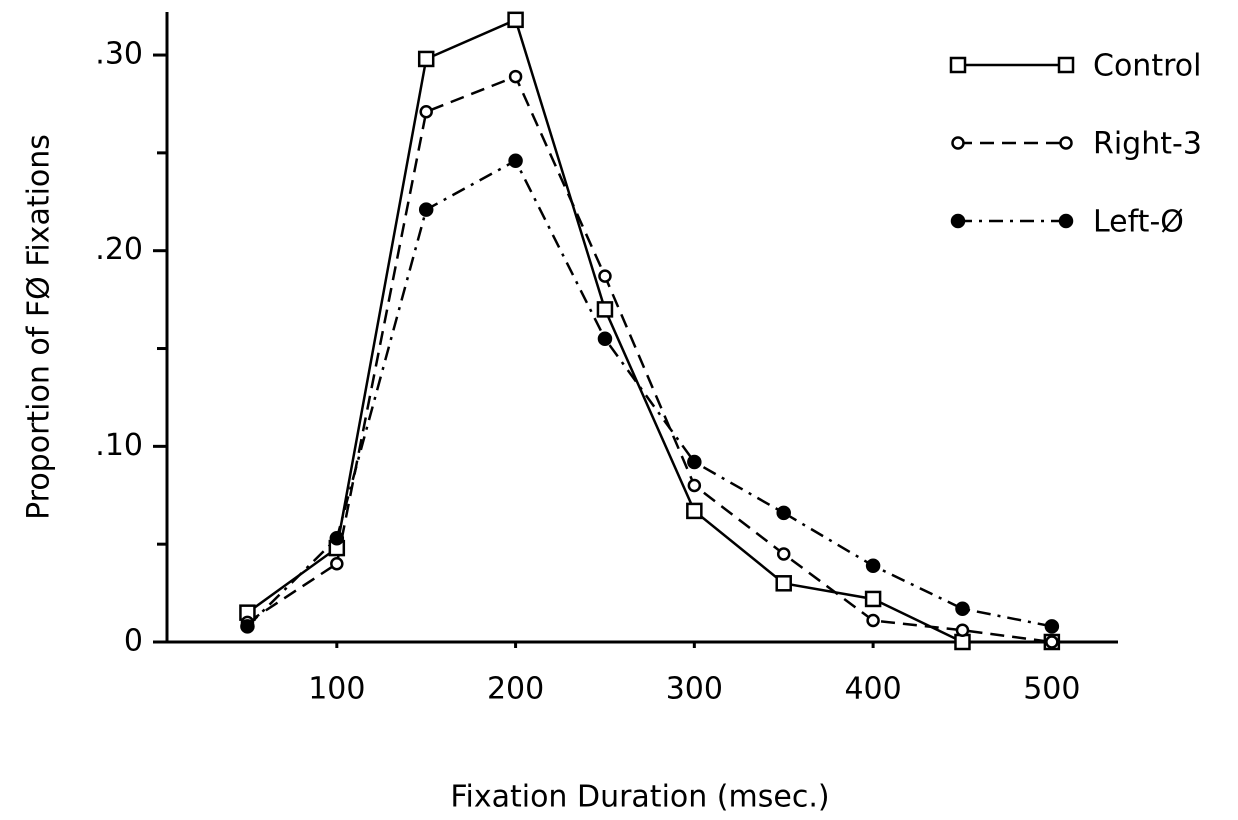 The width and height of the screenshot is (1238, 820). What do you see at coordinates (119, 54) in the screenshot?
I see `y-tick-label: .30` at bounding box center [119, 54].